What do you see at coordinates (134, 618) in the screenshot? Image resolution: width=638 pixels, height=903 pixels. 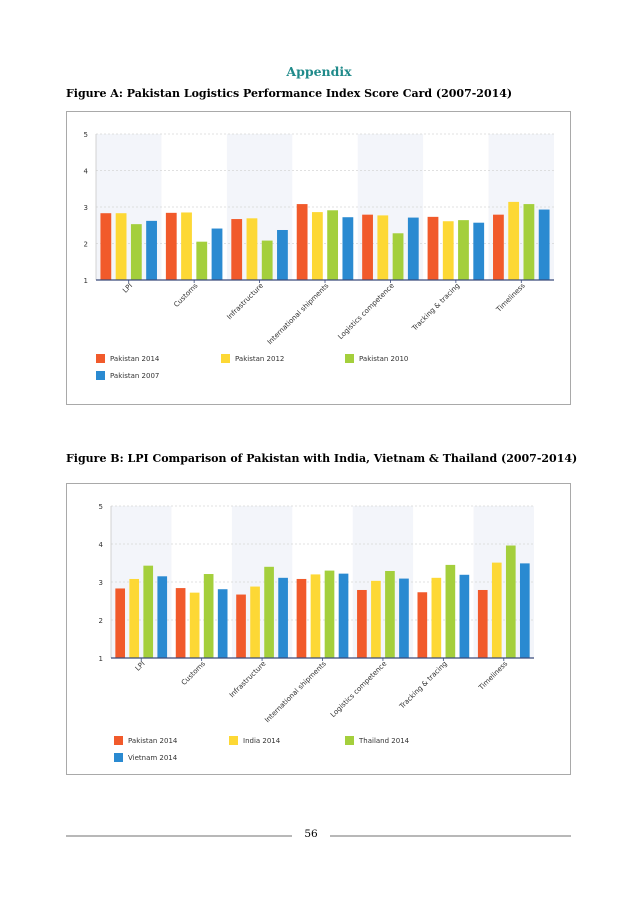 I see `bar-india-2014-lpi` at bounding box center [134, 618].